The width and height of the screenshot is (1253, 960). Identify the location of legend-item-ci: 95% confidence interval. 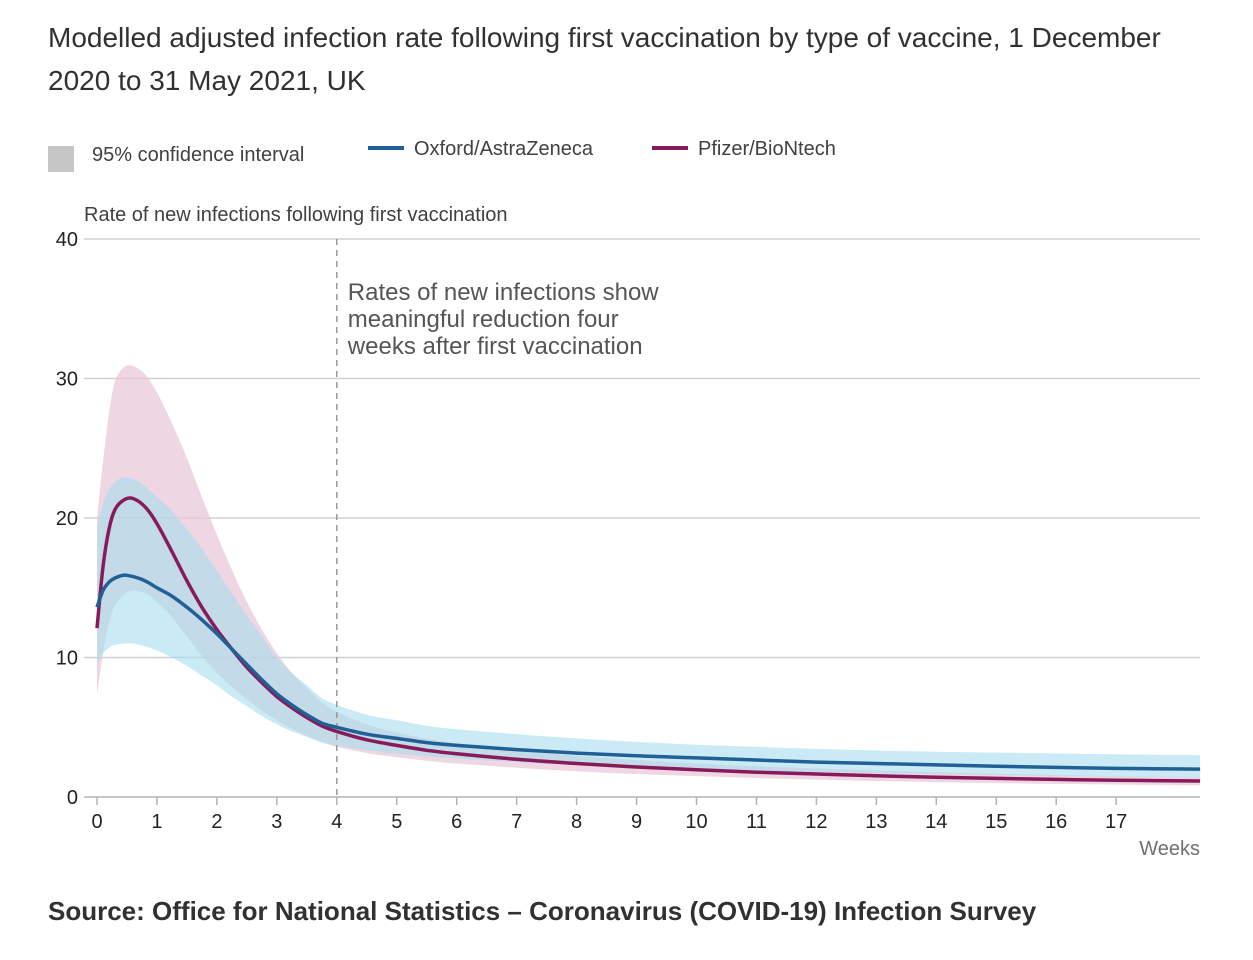
(176, 155).